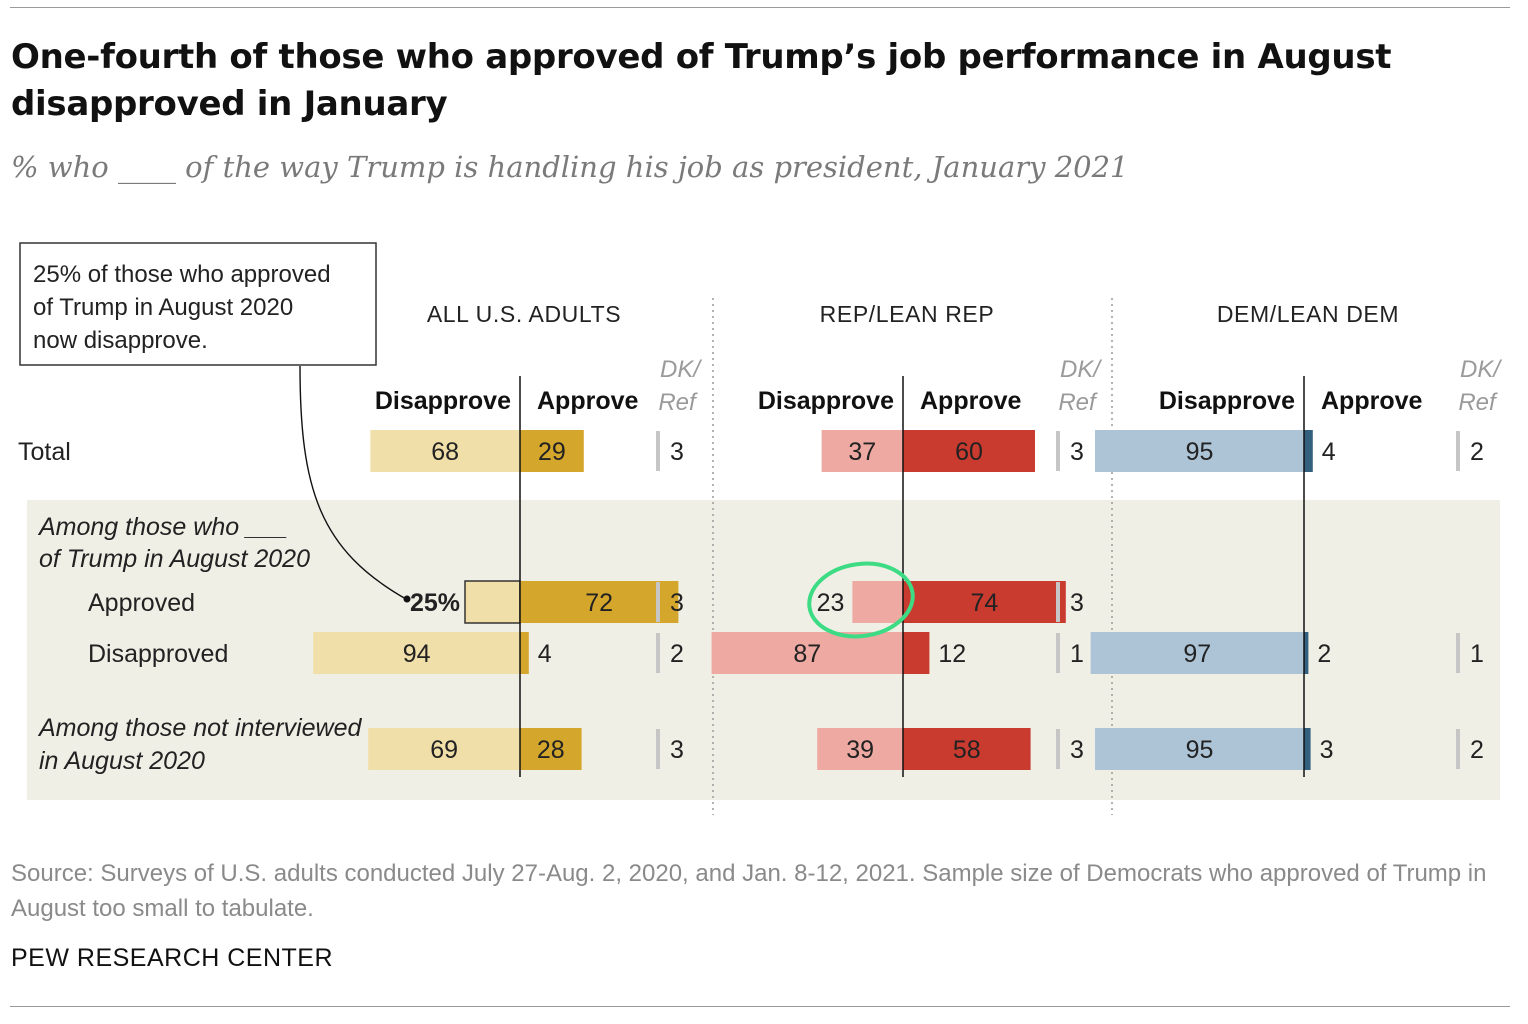 This screenshot has width=1528, height=1024. Describe the element at coordinates (44, 452) in the screenshot. I see `row-label-total: Total` at that location.